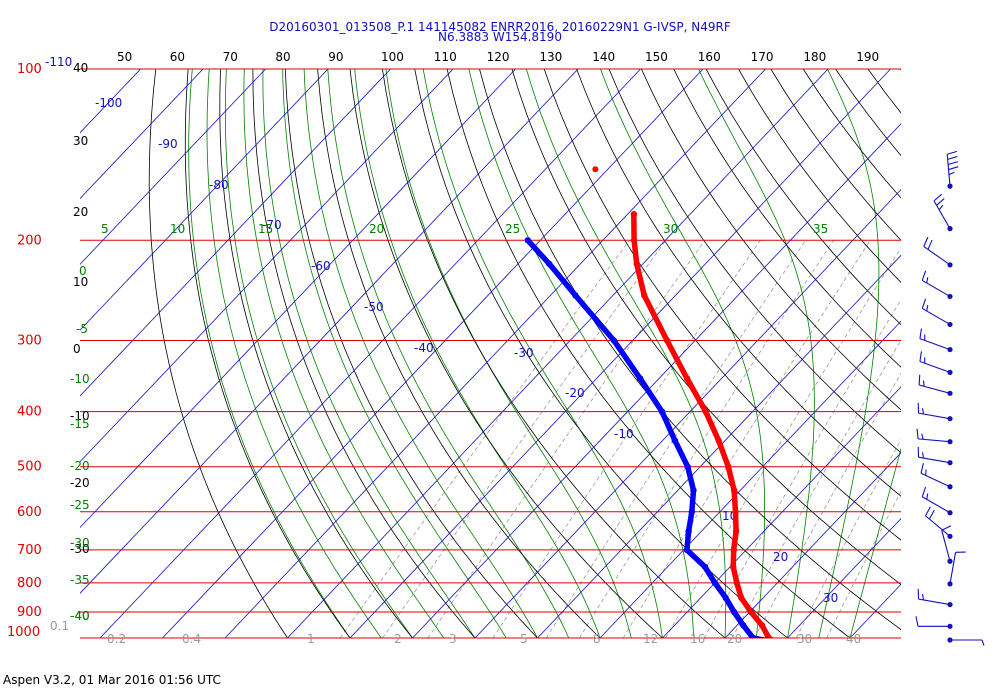  I want to click on moist-adiabat-label: -20, so click(80, 466).